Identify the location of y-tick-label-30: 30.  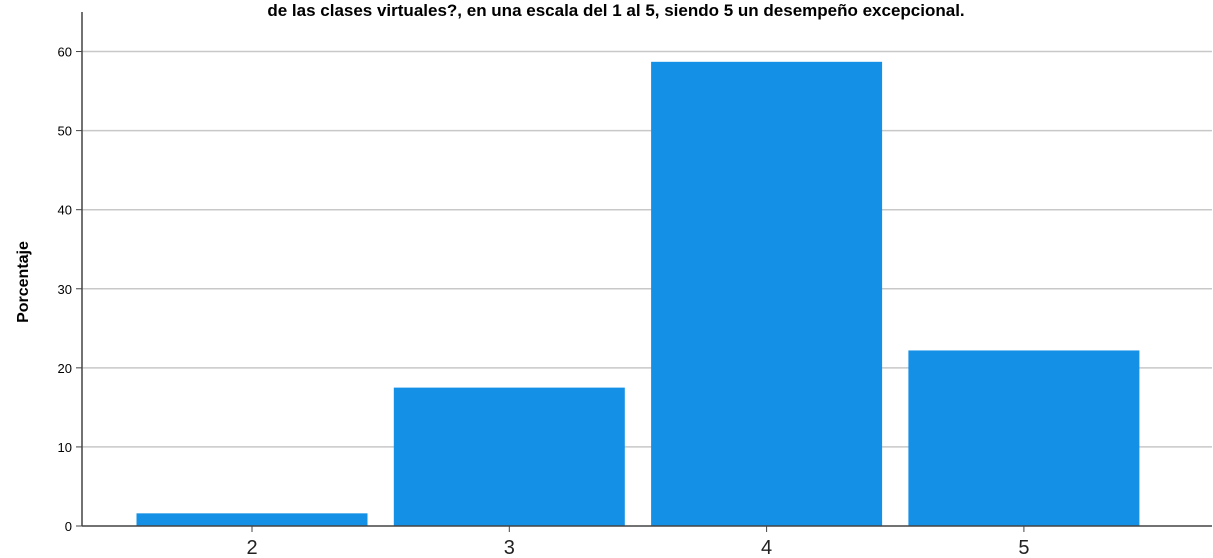
(65, 289).